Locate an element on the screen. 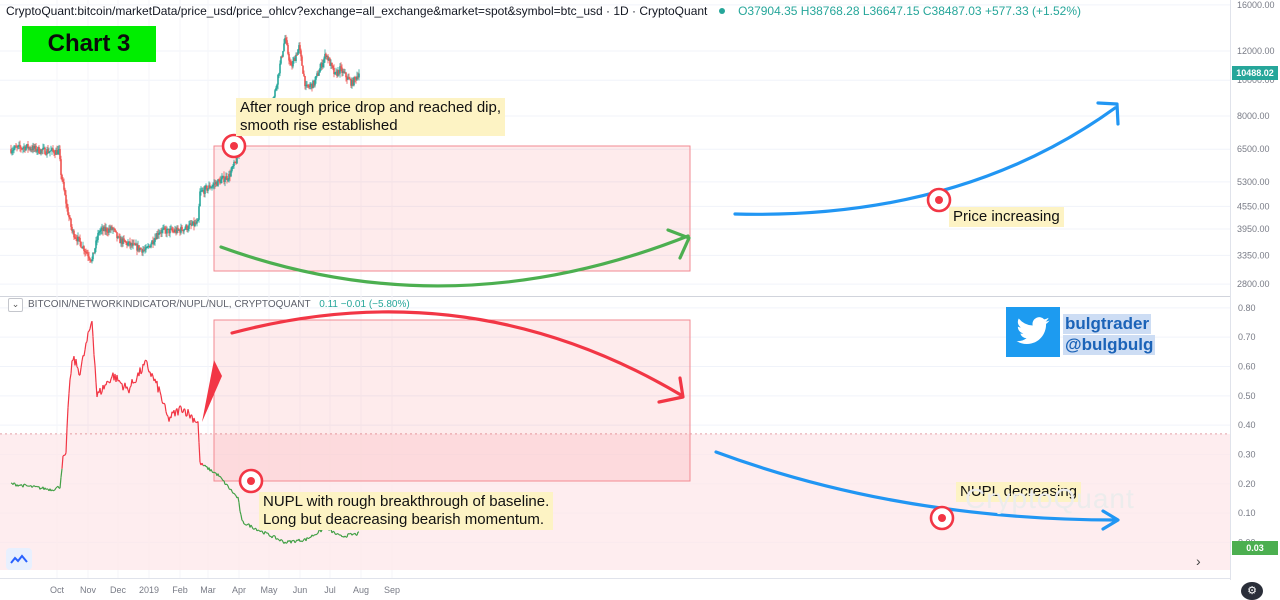  red-up-spike-arrow is located at coordinates (212, 391).